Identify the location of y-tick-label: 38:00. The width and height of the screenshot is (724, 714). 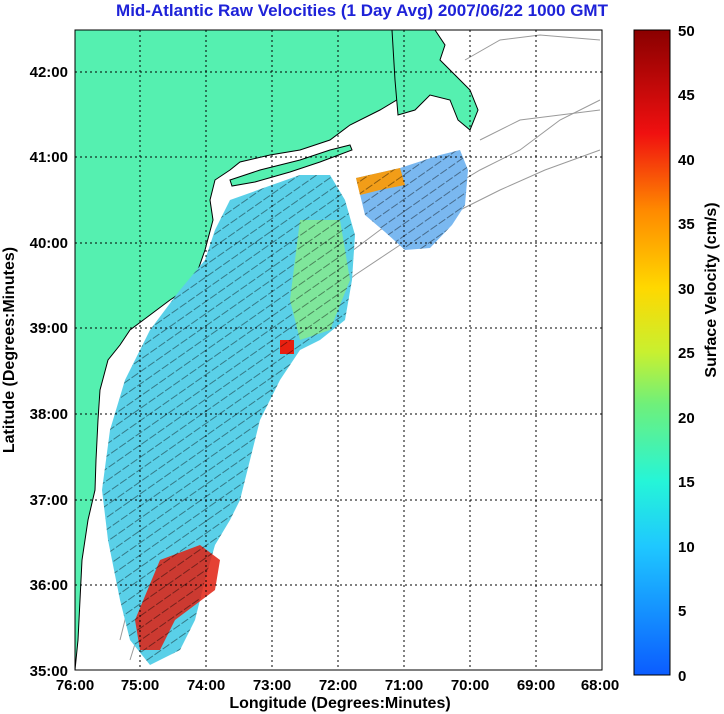
(49, 414).